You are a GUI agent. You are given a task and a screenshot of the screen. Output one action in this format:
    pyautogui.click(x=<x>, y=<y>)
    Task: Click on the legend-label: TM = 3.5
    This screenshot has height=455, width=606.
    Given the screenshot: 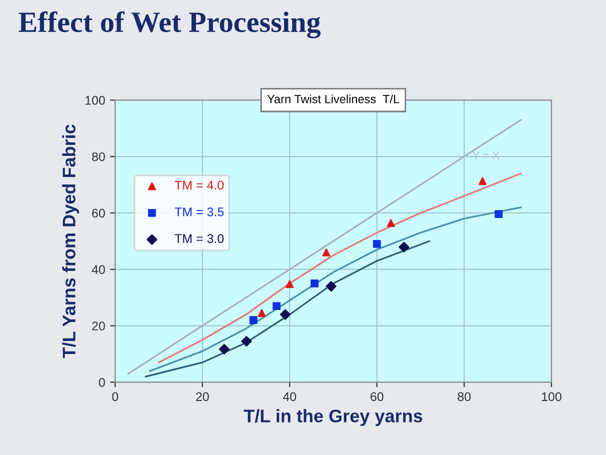 What is the action you would take?
    pyautogui.click(x=199, y=211)
    